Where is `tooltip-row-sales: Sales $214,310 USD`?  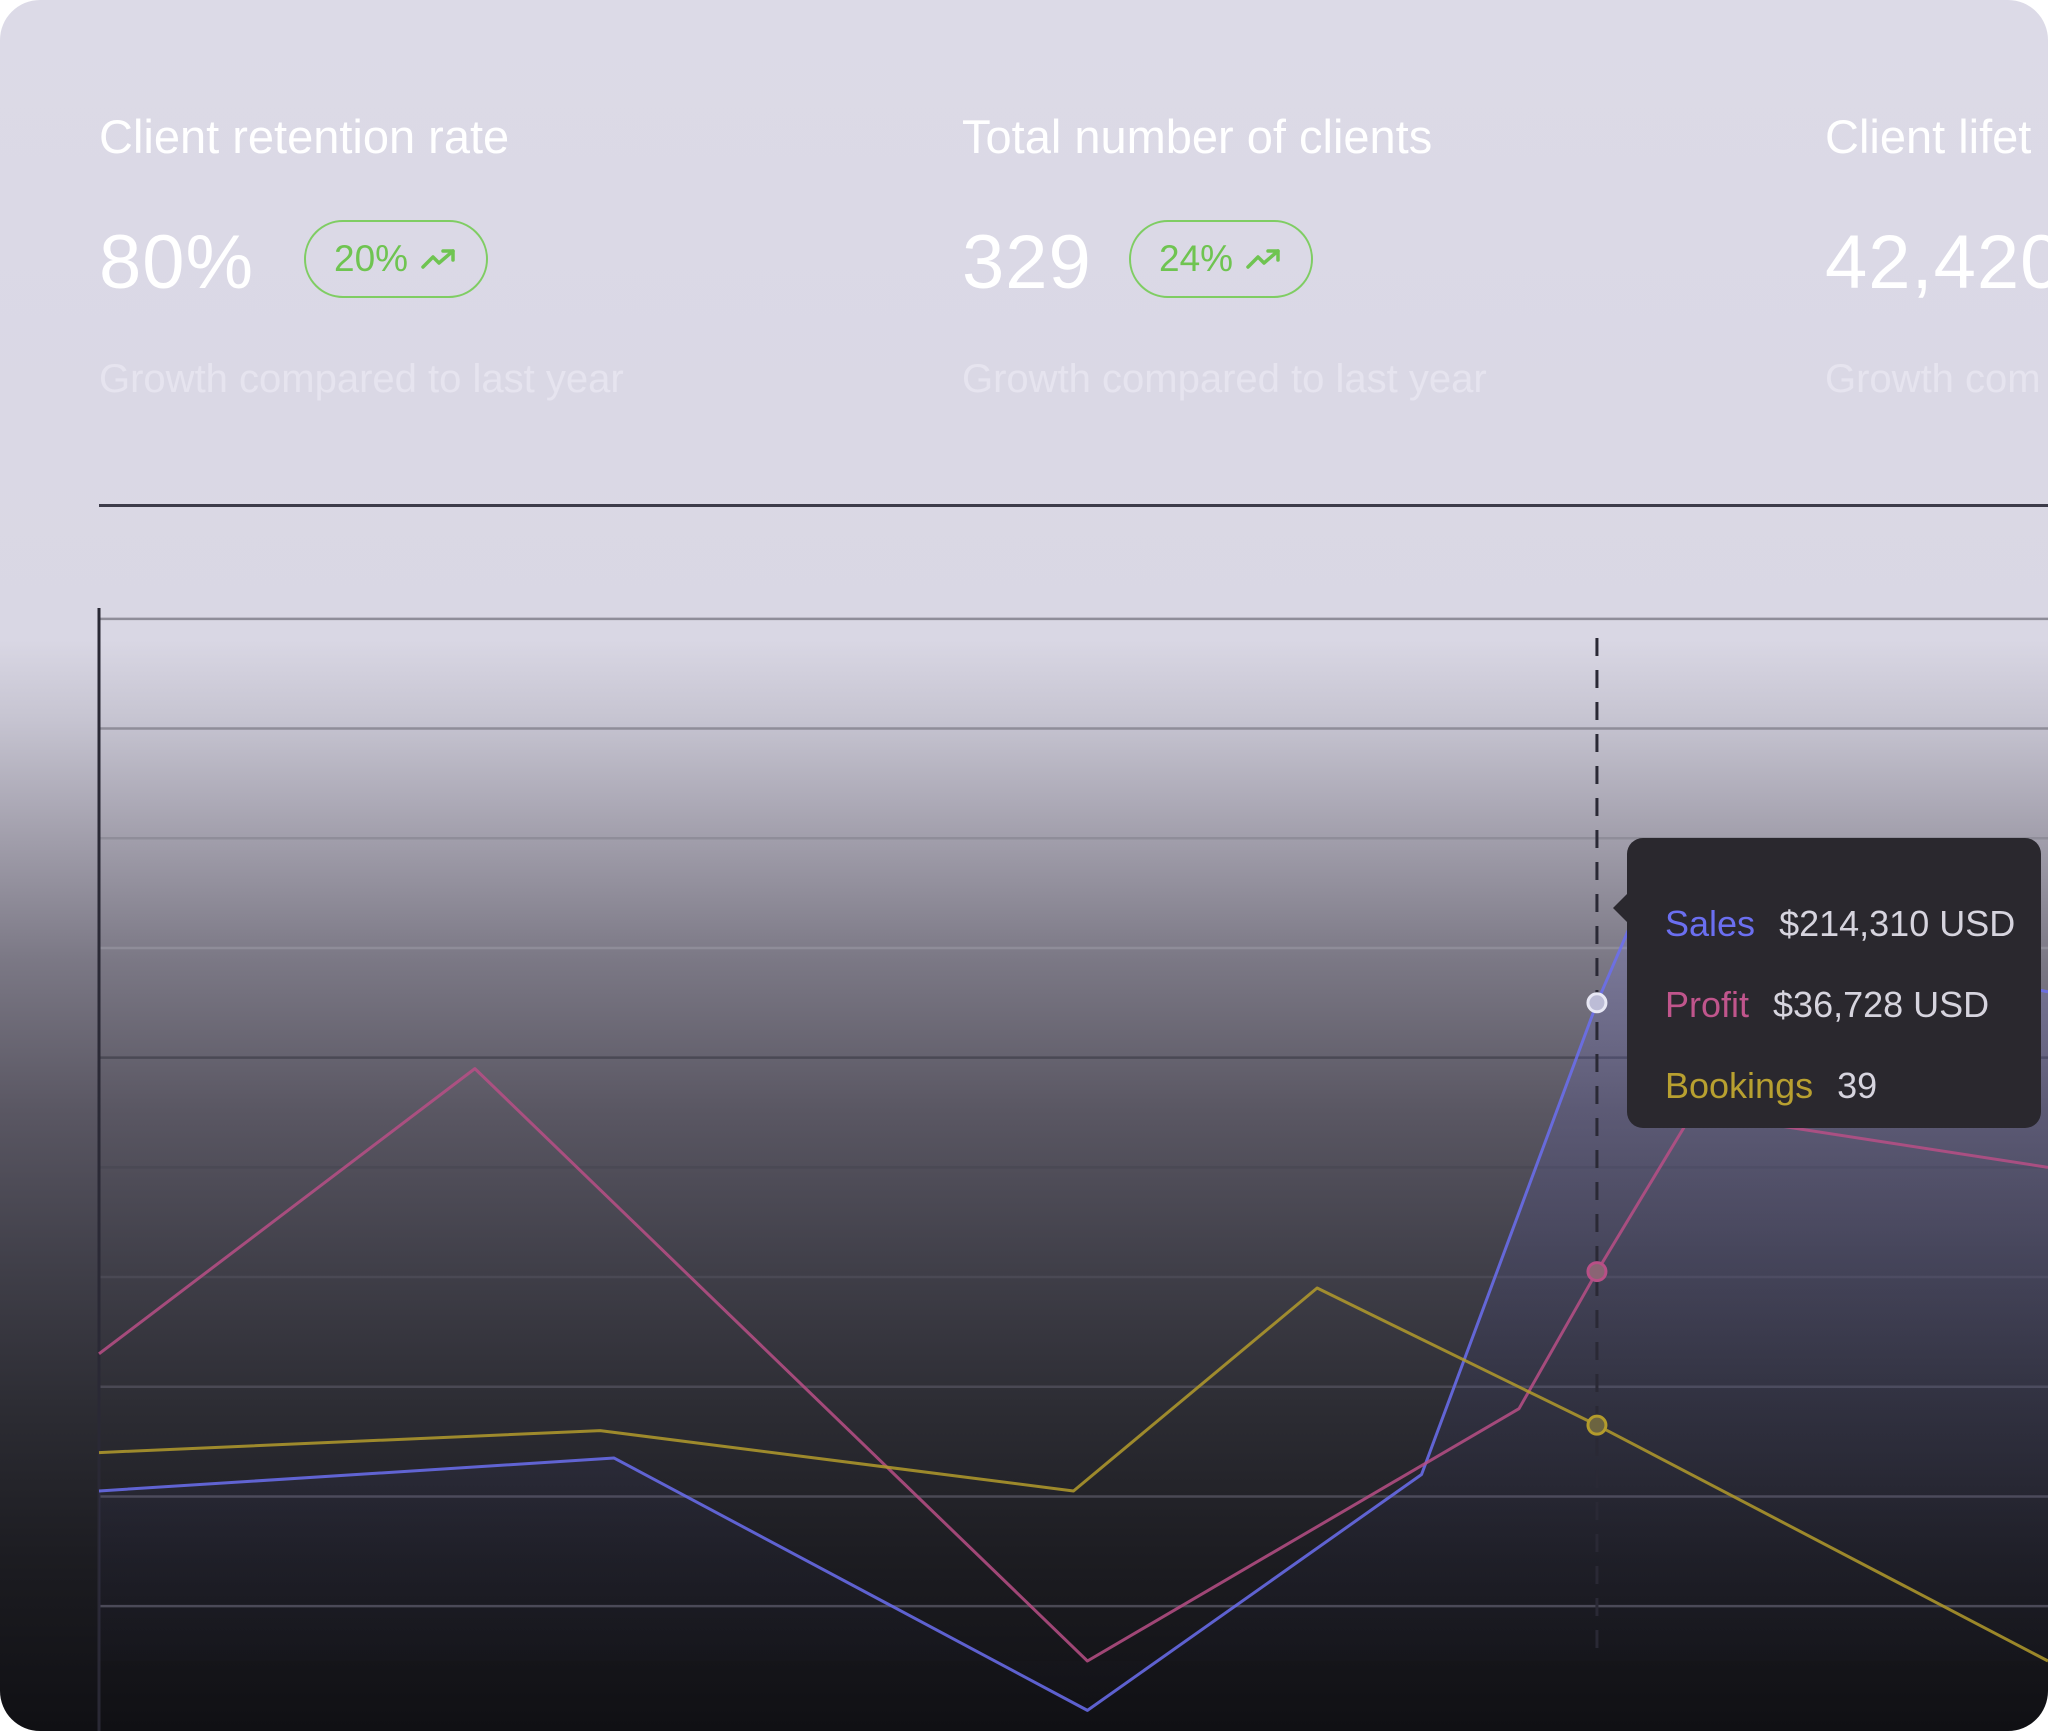
tooltip-row-sales: Sales $214,310 USD is located at coordinates (1840, 924).